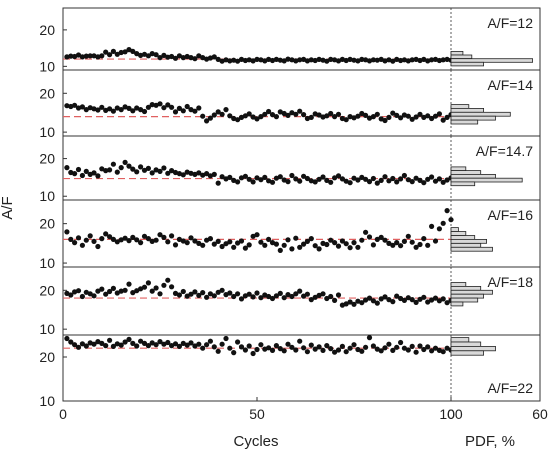  What do you see at coordinates (510, 282) in the screenshot?
I see `panel-label: A/F=18` at bounding box center [510, 282].